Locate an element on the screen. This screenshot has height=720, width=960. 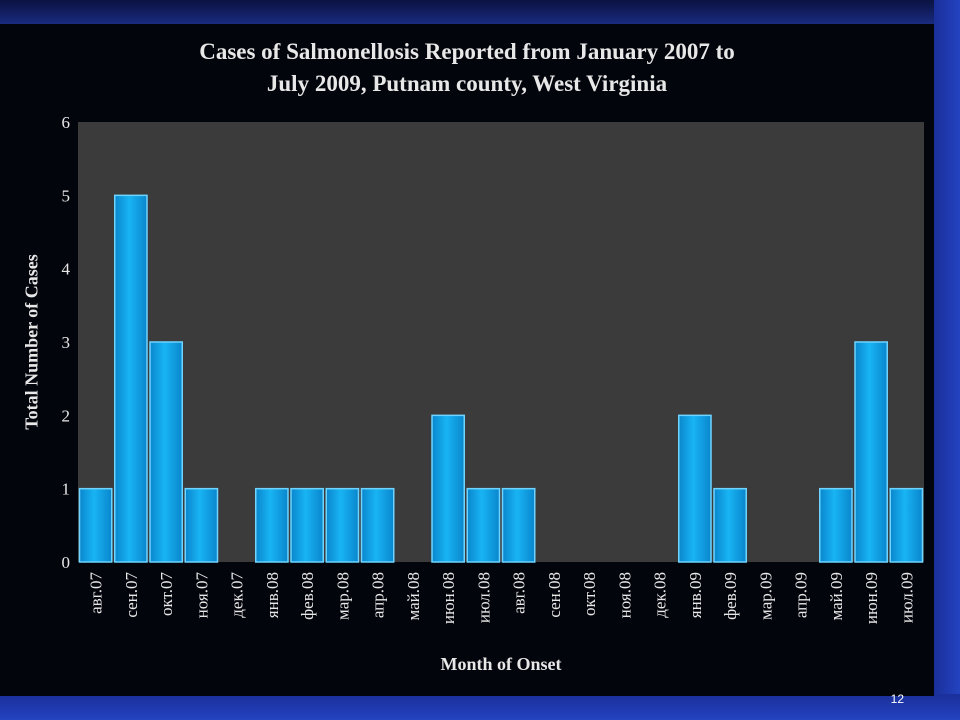
bar-июн.08 is located at coordinates (448, 488).